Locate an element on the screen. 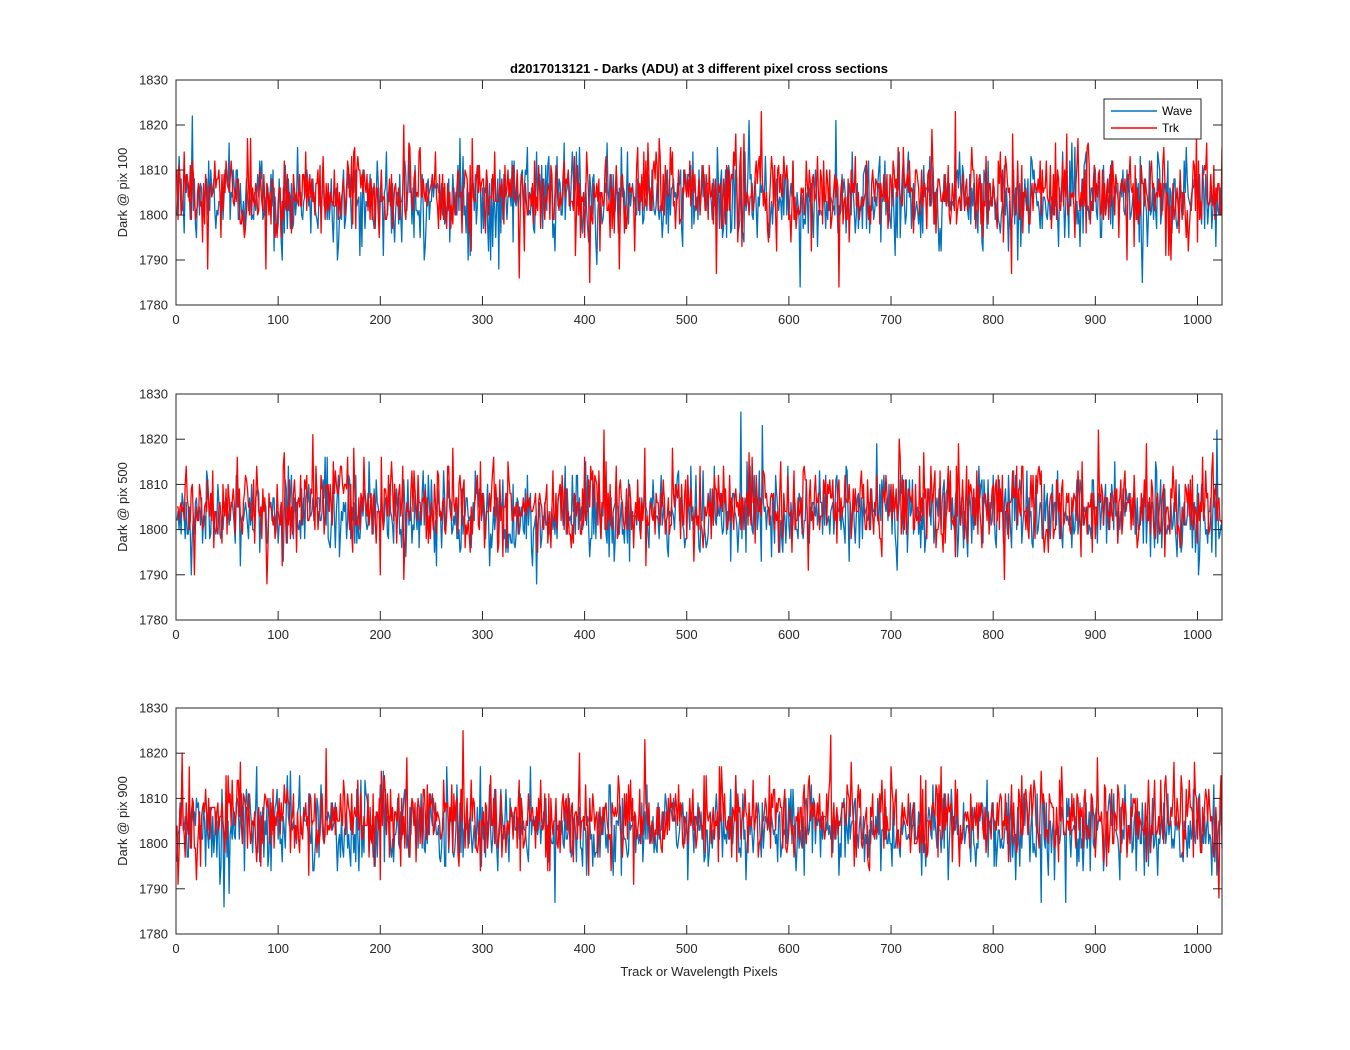 The image size is (1350, 1050). legend-box is located at coordinates (1152, 119).